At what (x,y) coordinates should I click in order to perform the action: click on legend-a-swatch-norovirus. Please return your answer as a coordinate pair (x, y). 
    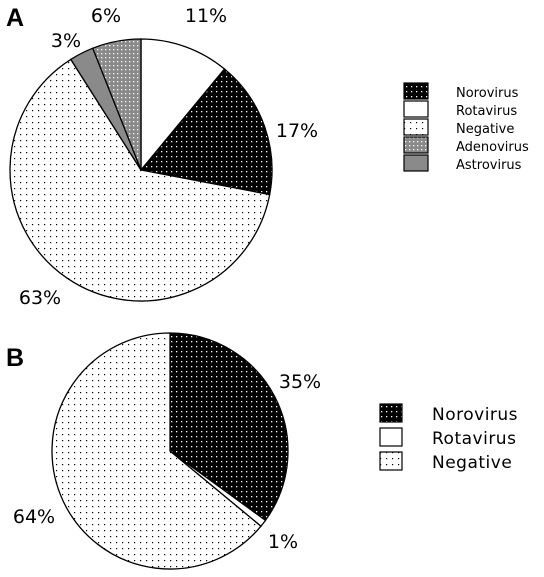
    Looking at the image, I should click on (416, 91).